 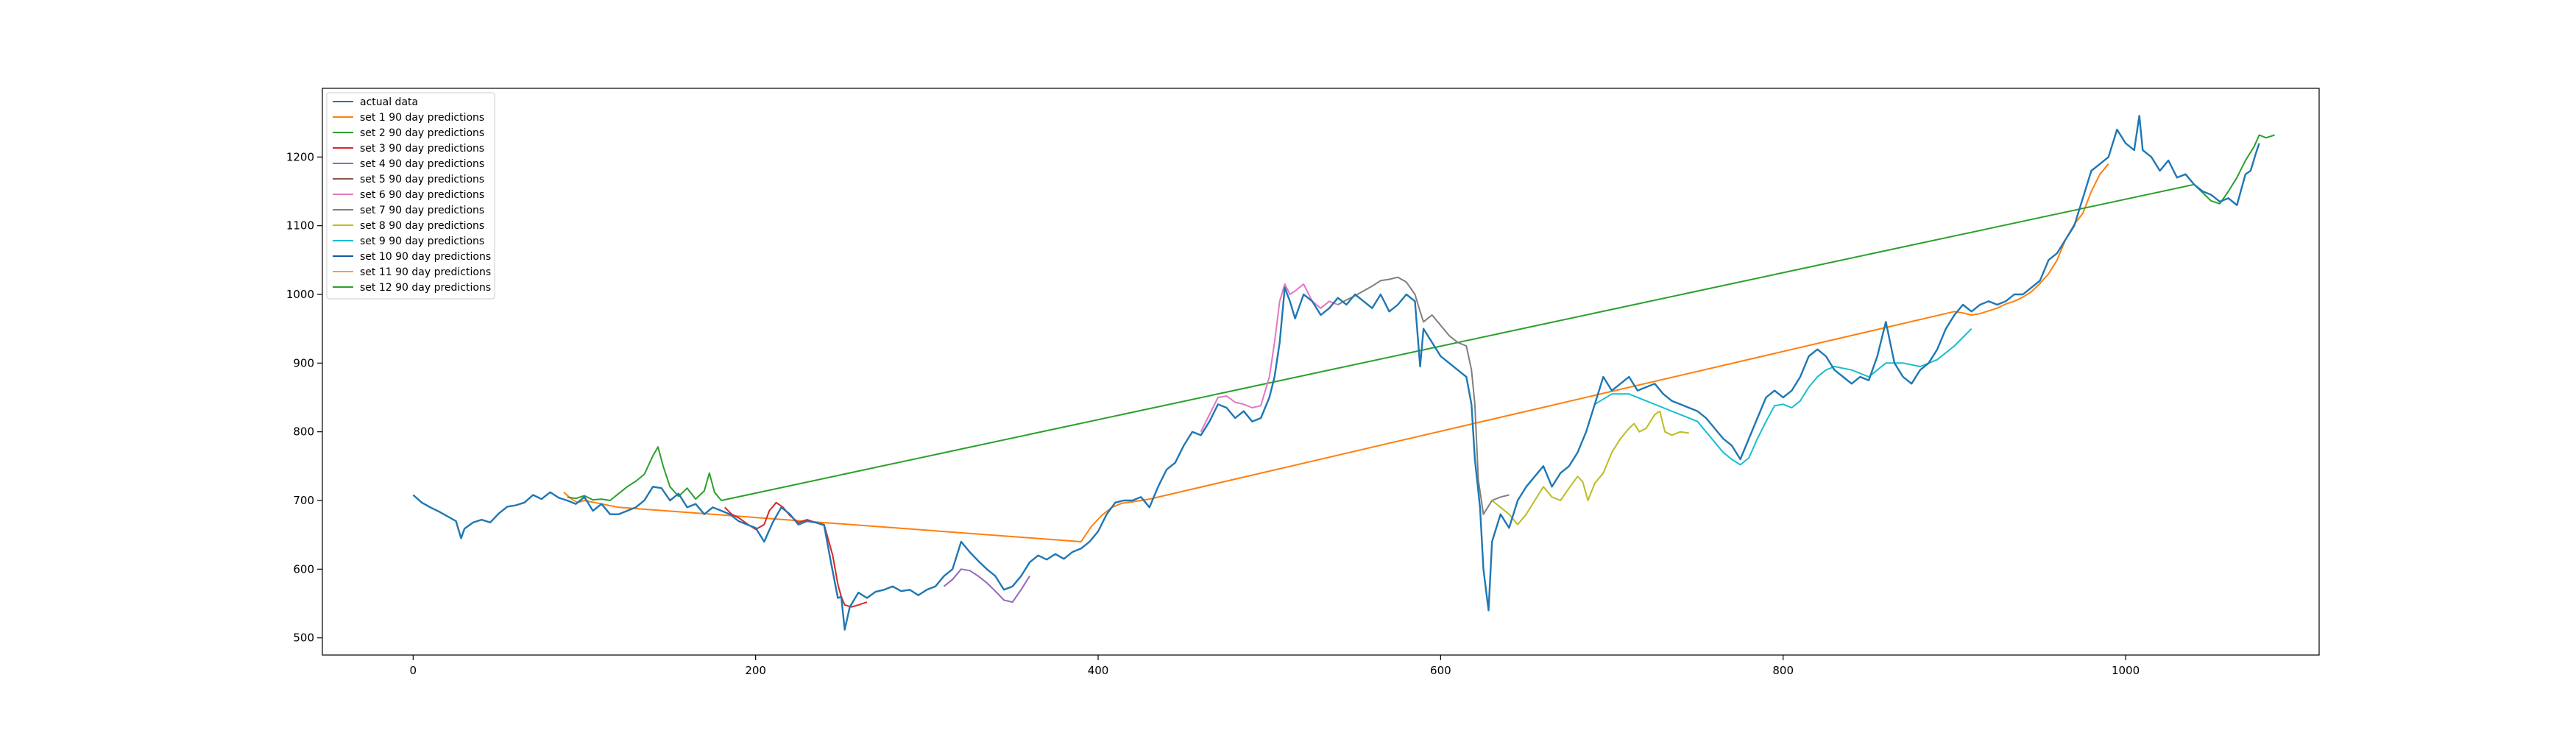 I want to click on x-tick-label: 800, so click(x=1783, y=670).